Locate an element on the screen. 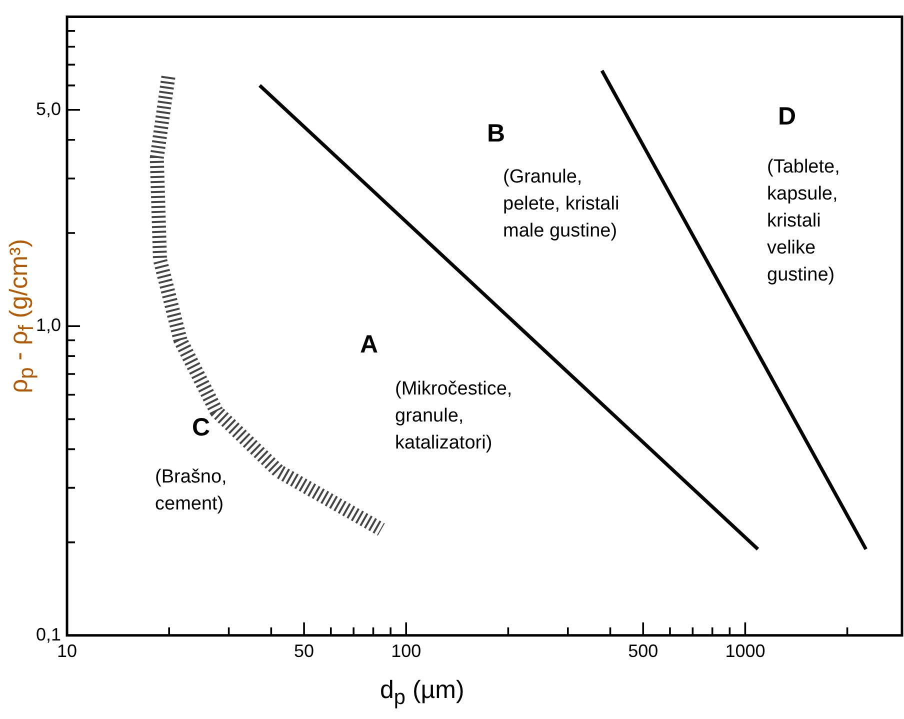  x-tick-label: 500 is located at coordinates (643, 651).